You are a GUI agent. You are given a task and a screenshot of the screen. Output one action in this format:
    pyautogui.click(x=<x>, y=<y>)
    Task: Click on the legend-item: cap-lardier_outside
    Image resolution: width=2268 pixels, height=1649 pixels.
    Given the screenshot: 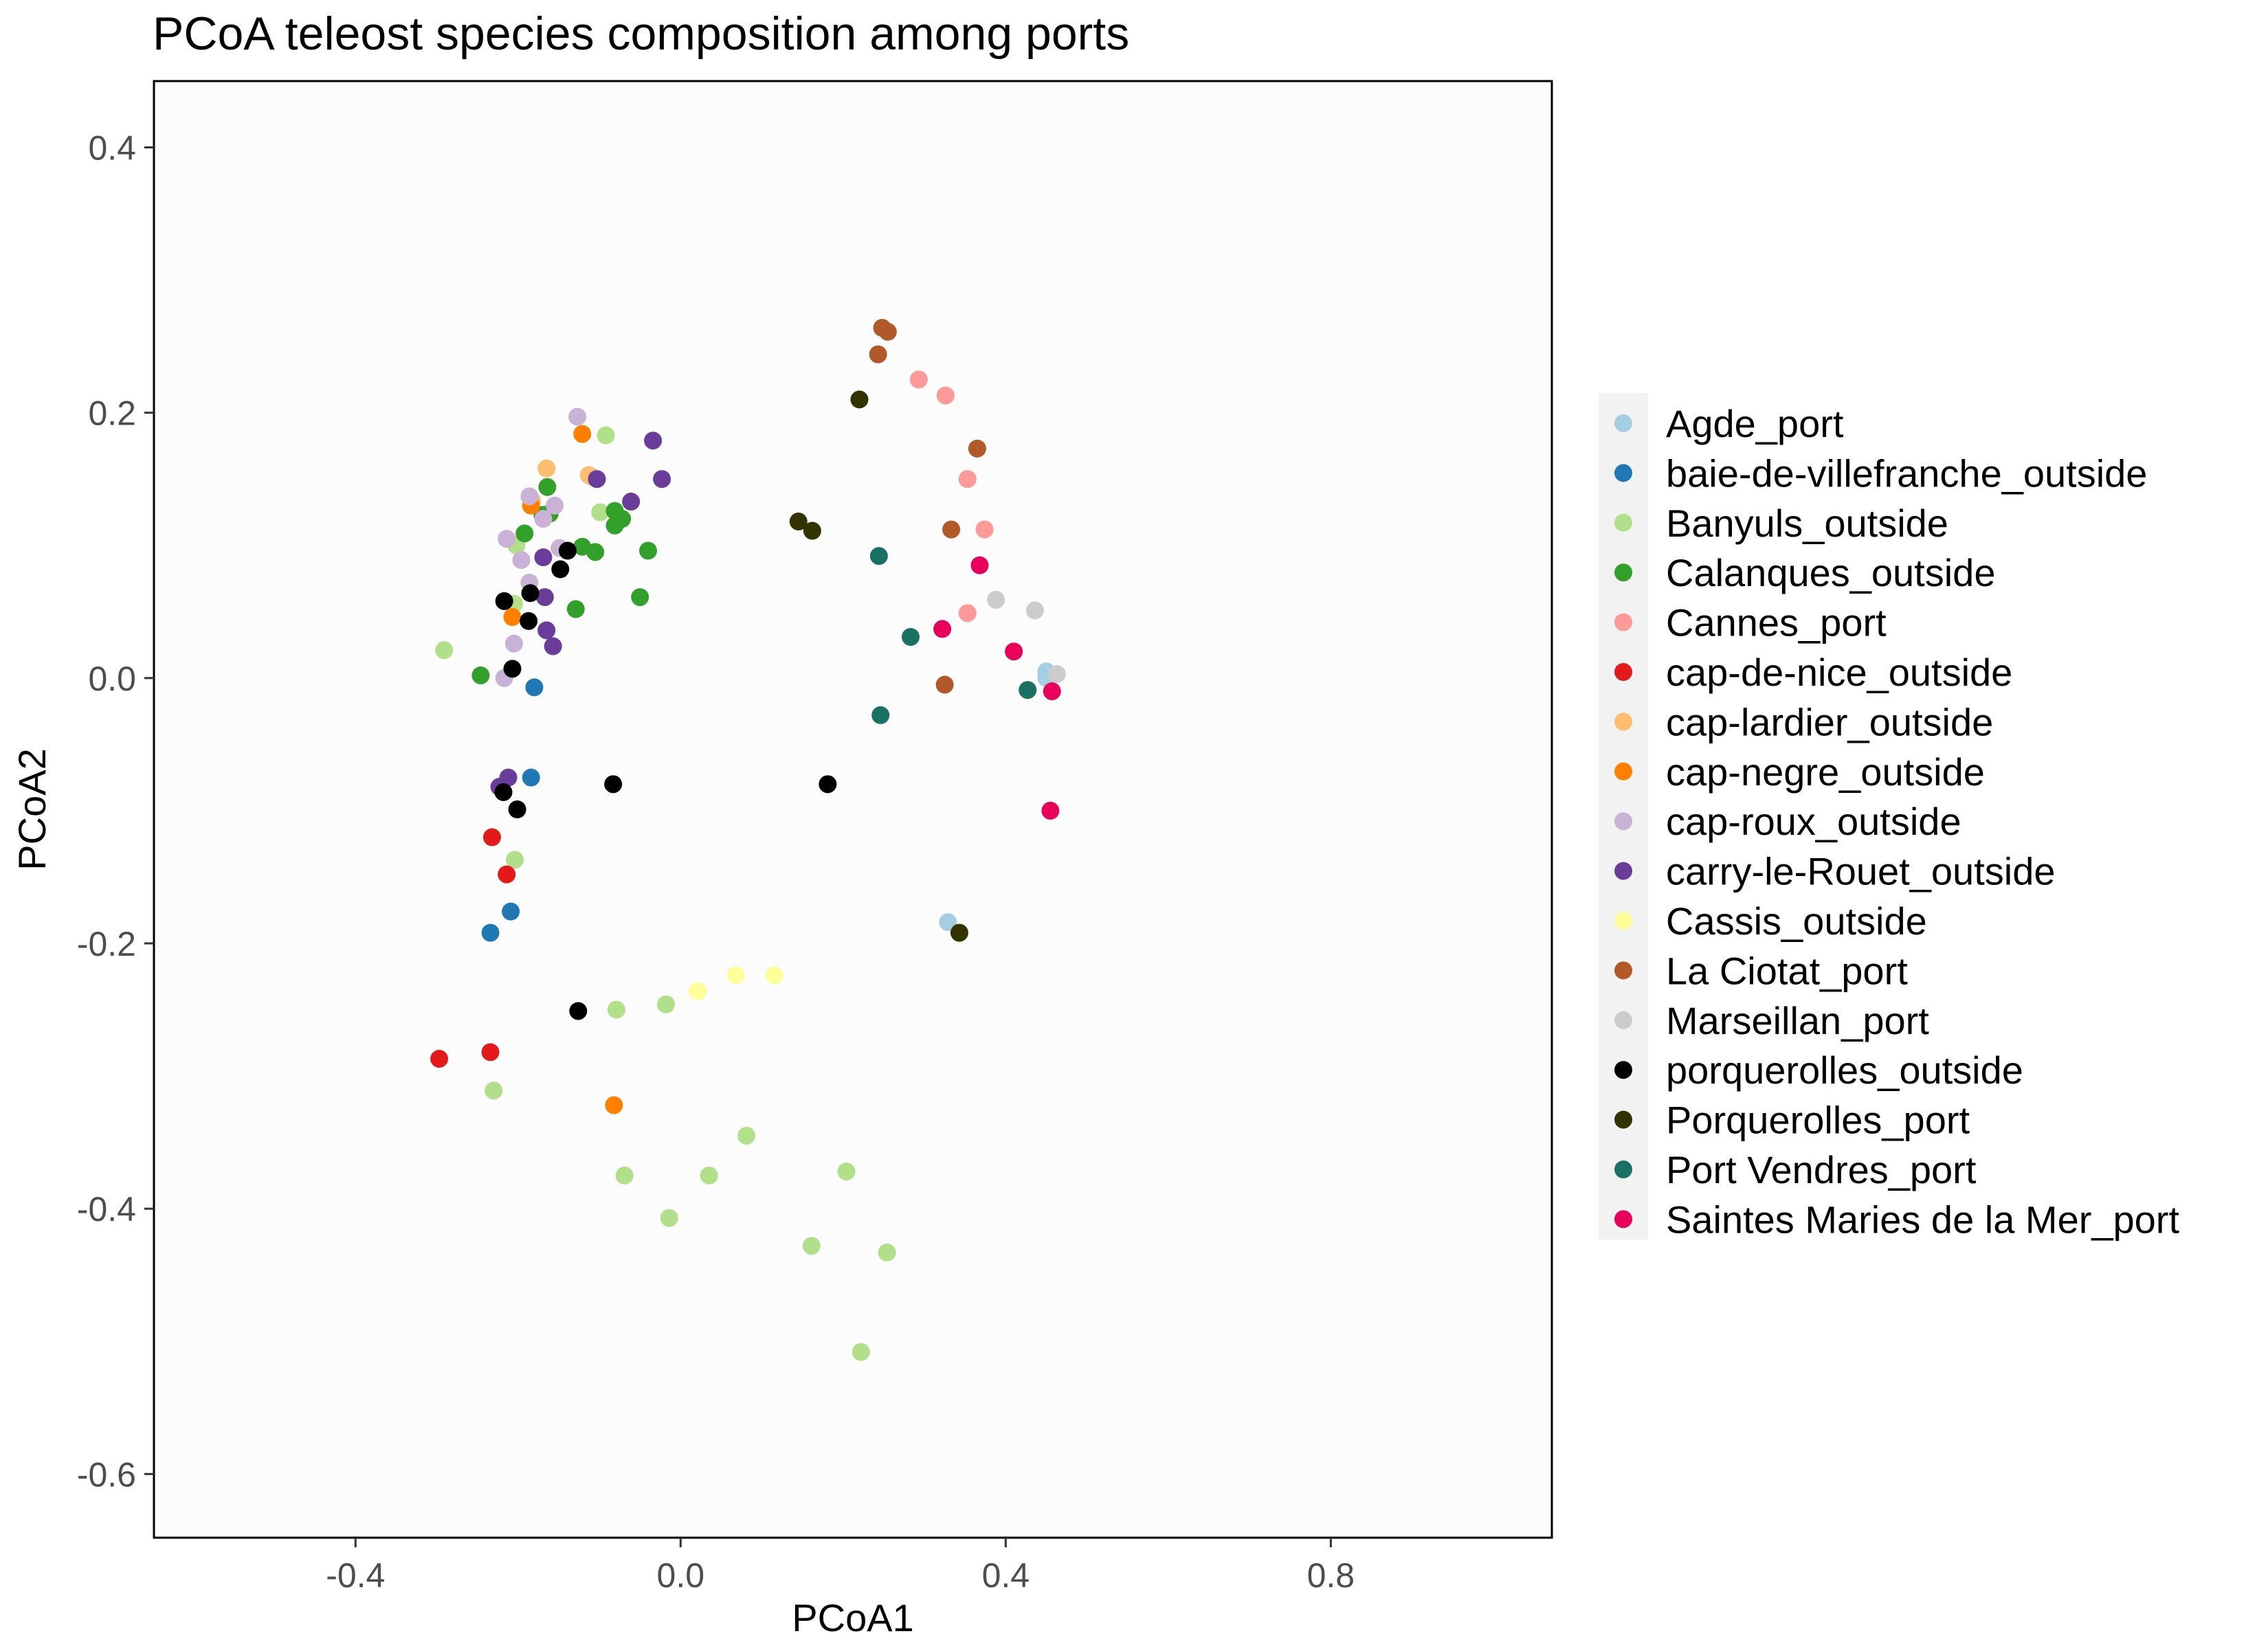 What is the action you would take?
    pyautogui.click(x=1804, y=721)
    